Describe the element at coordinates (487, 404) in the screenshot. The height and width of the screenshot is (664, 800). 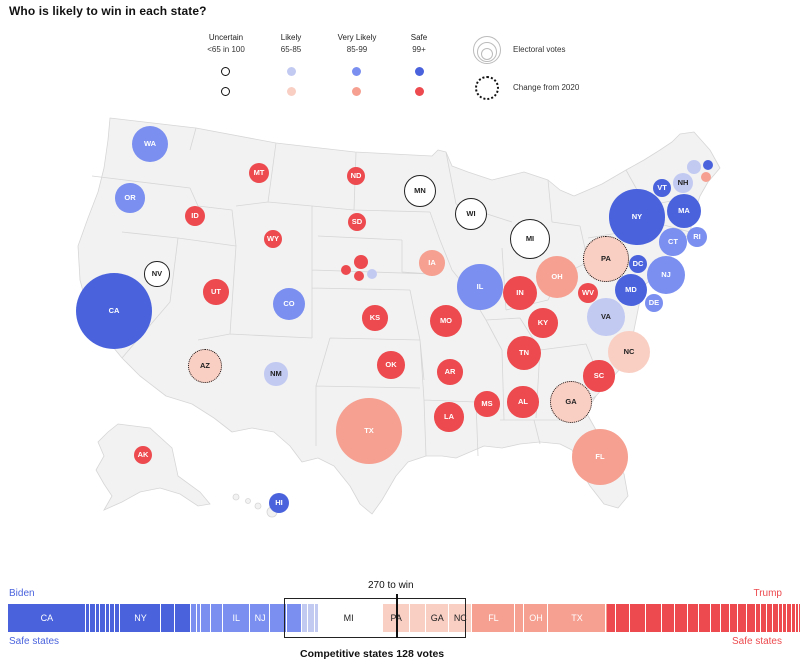
I see `state-bubble-ms: MS` at that location.